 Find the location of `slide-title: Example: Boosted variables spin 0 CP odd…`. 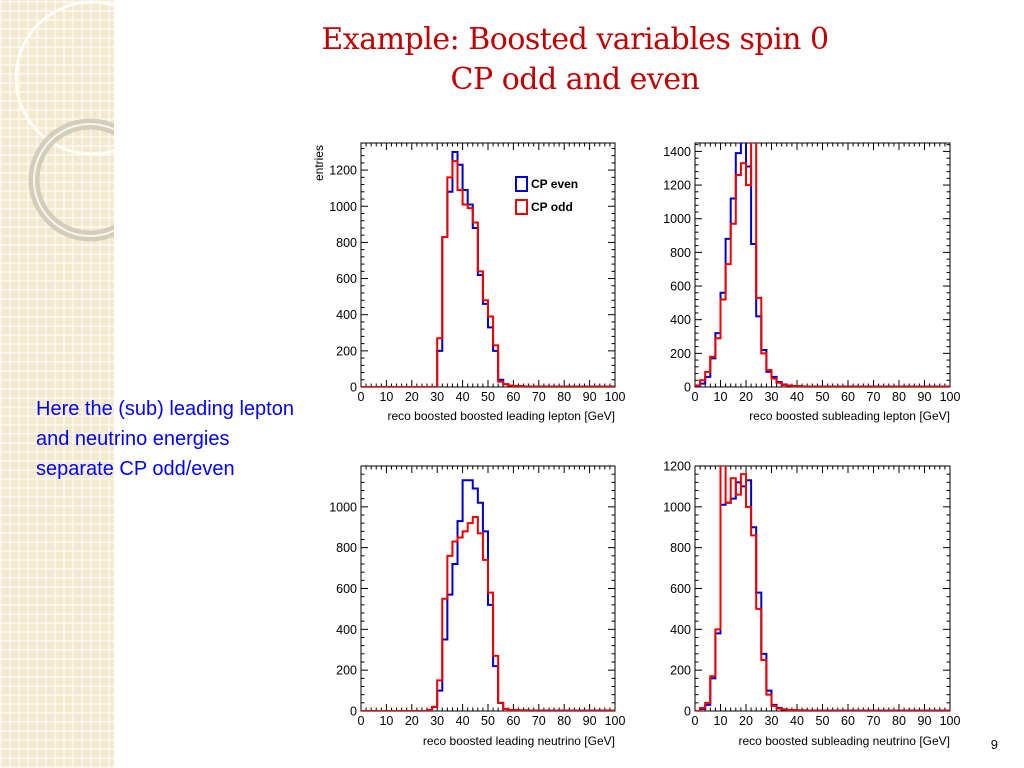

slide-title: Example: Boosted variables spin 0 CP odd… is located at coordinates (575, 60).